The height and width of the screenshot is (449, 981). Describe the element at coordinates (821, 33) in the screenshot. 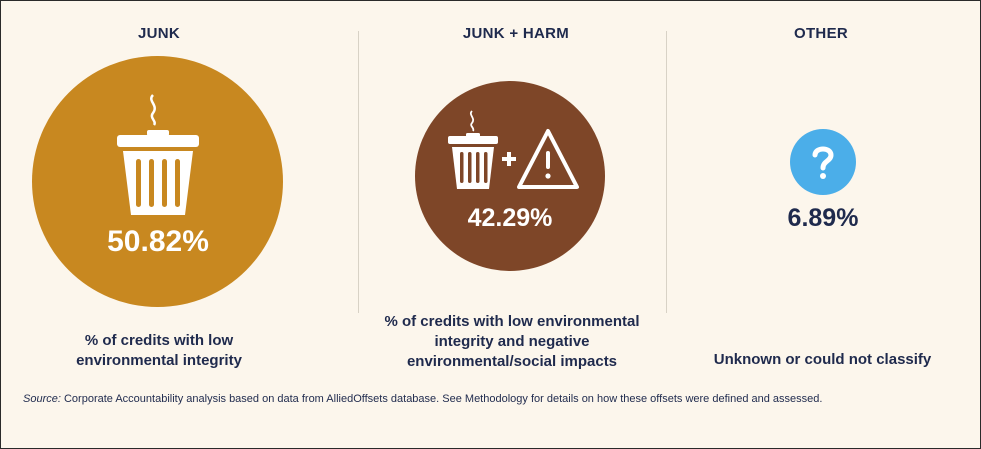

I see `other-heading: OTHER` at that location.